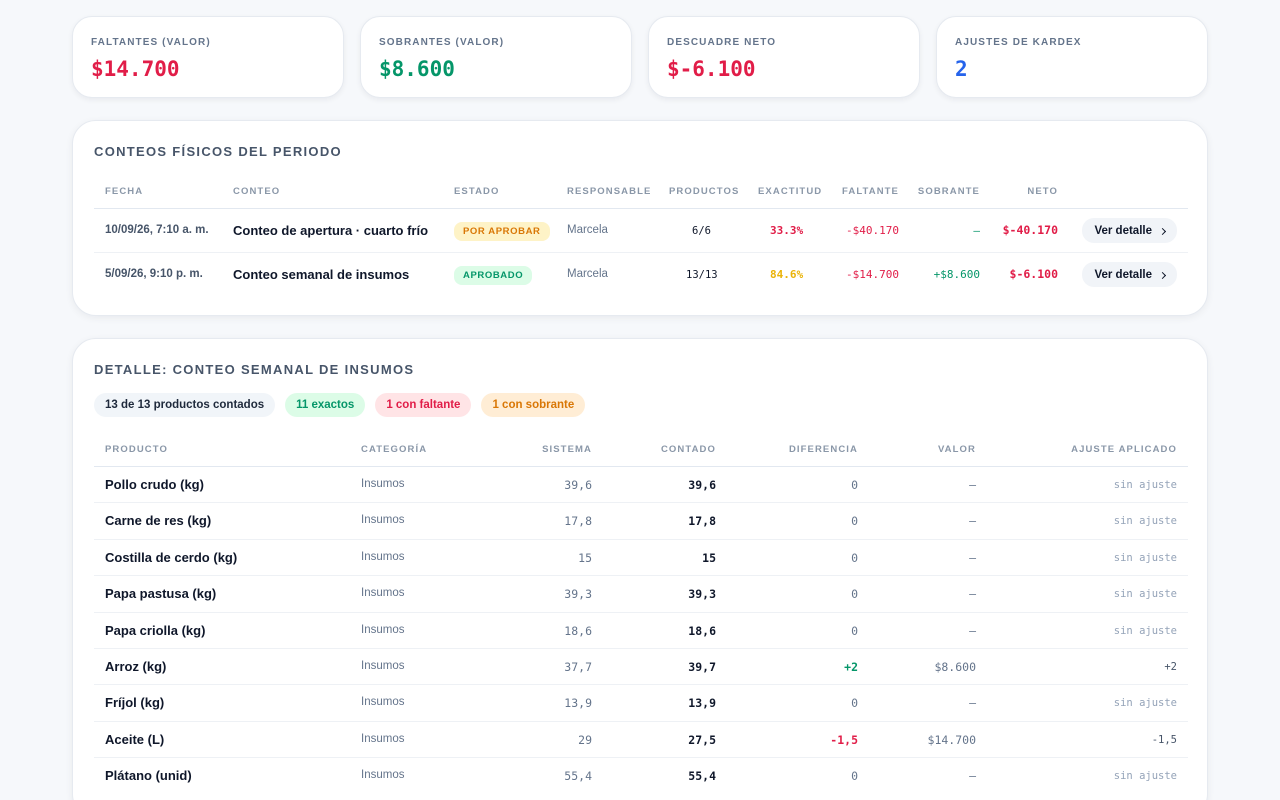  I want to click on cell-producto: Papa pastusa (kg), so click(161, 594).